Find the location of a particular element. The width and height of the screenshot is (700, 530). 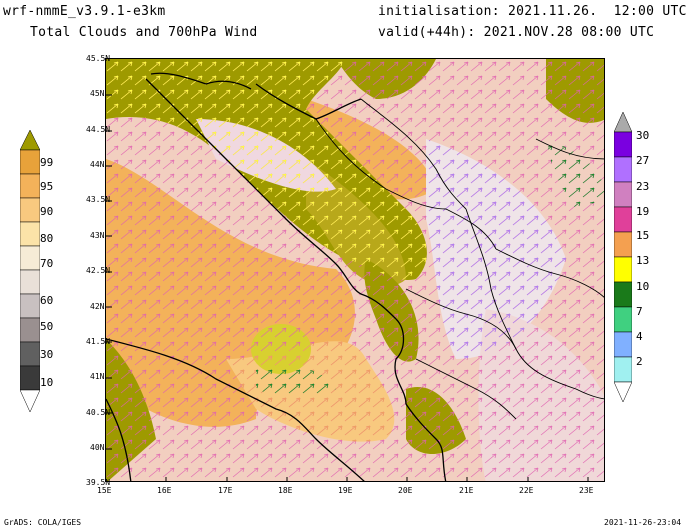

lat-label: 45.5N is located at coordinates (98, 58).